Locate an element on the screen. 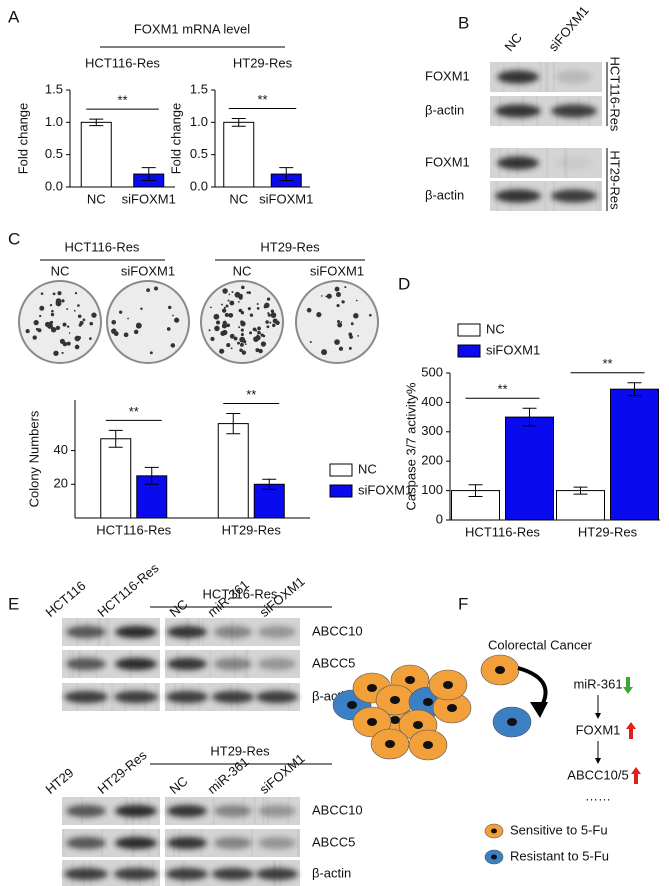 Image resolution: width=669 pixels, height=886 pixels. y-axis-label: Fold change is located at coordinates (22, 139).